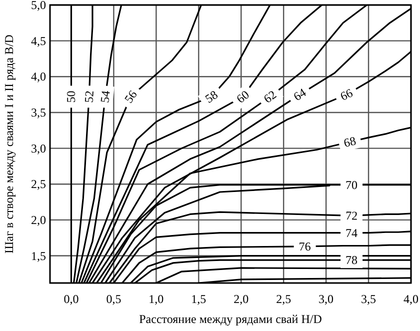 The image size is (420, 331). What do you see at coordinates (243, 96) in the screenshot?
I see `series-label: 60` at bounding box center [243, 96].